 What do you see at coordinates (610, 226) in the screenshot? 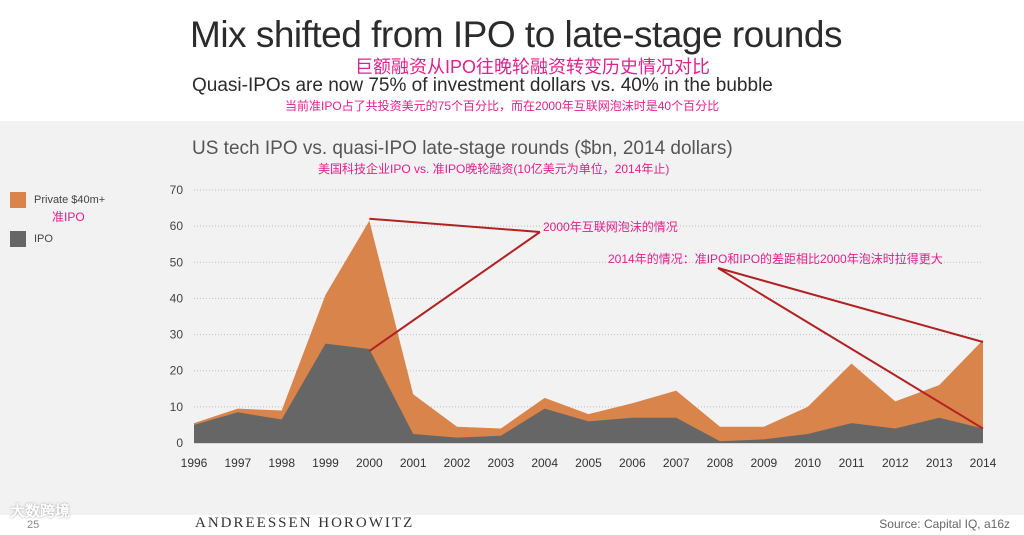
I see `annotation-2000: 2000年互联网泡沫的情况` at bounding box center [610, 226].